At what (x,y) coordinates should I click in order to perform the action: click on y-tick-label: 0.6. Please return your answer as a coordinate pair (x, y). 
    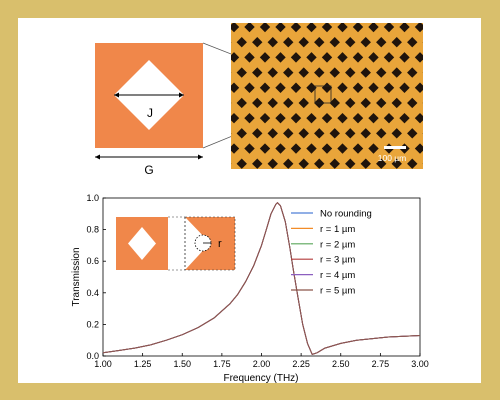
    Looking at the image, I should click on (92, 261).